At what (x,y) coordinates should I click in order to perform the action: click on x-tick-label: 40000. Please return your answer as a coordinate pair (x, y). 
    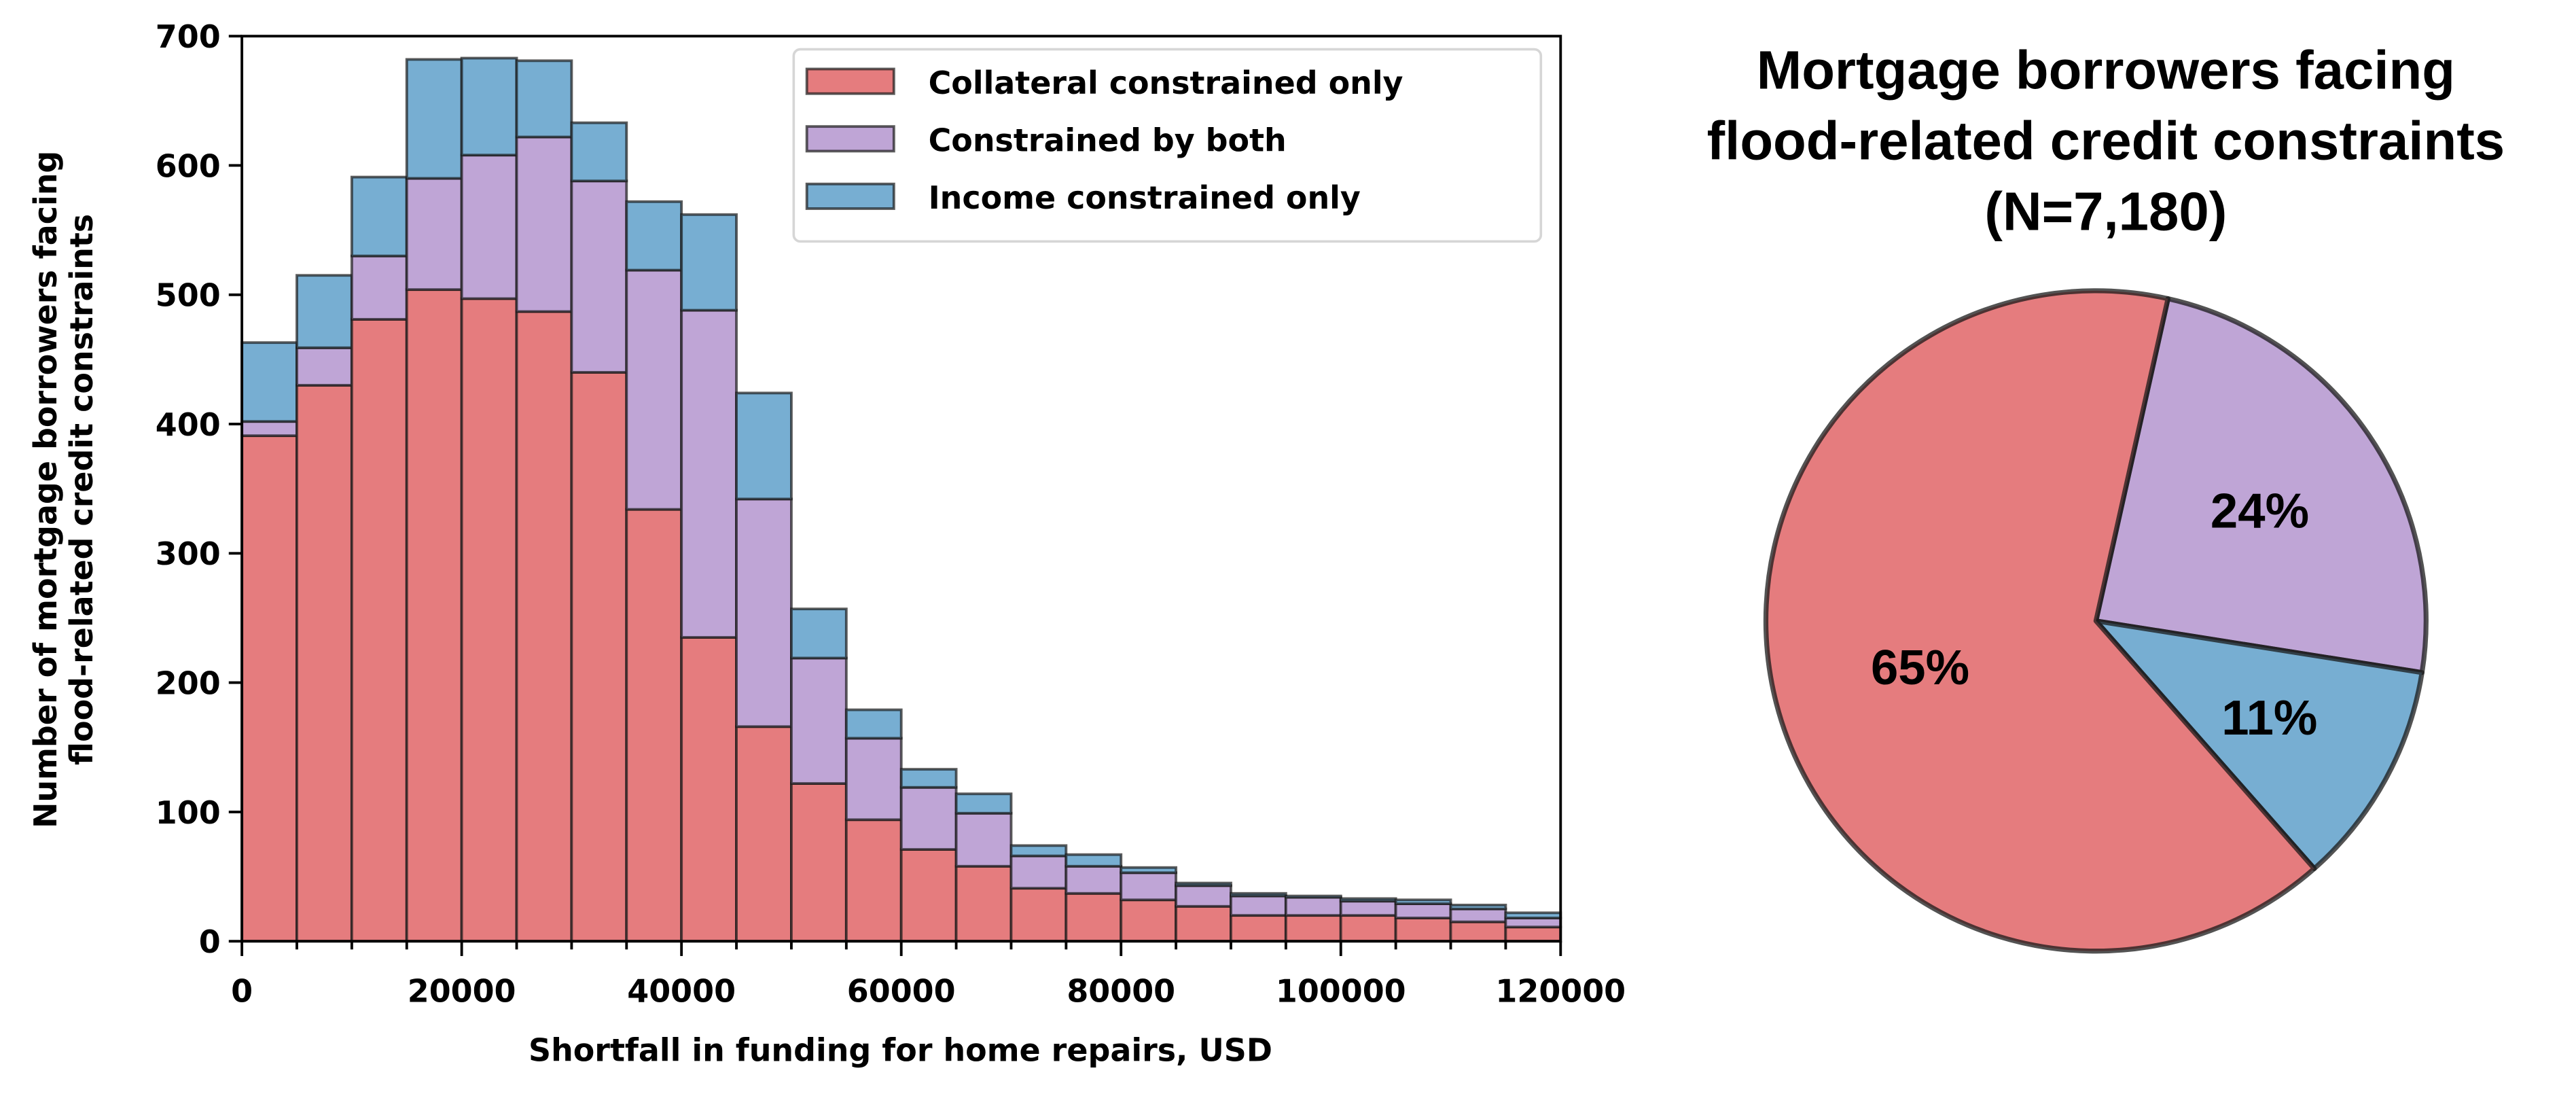
    Looking at the image, I should click on (681, 991).